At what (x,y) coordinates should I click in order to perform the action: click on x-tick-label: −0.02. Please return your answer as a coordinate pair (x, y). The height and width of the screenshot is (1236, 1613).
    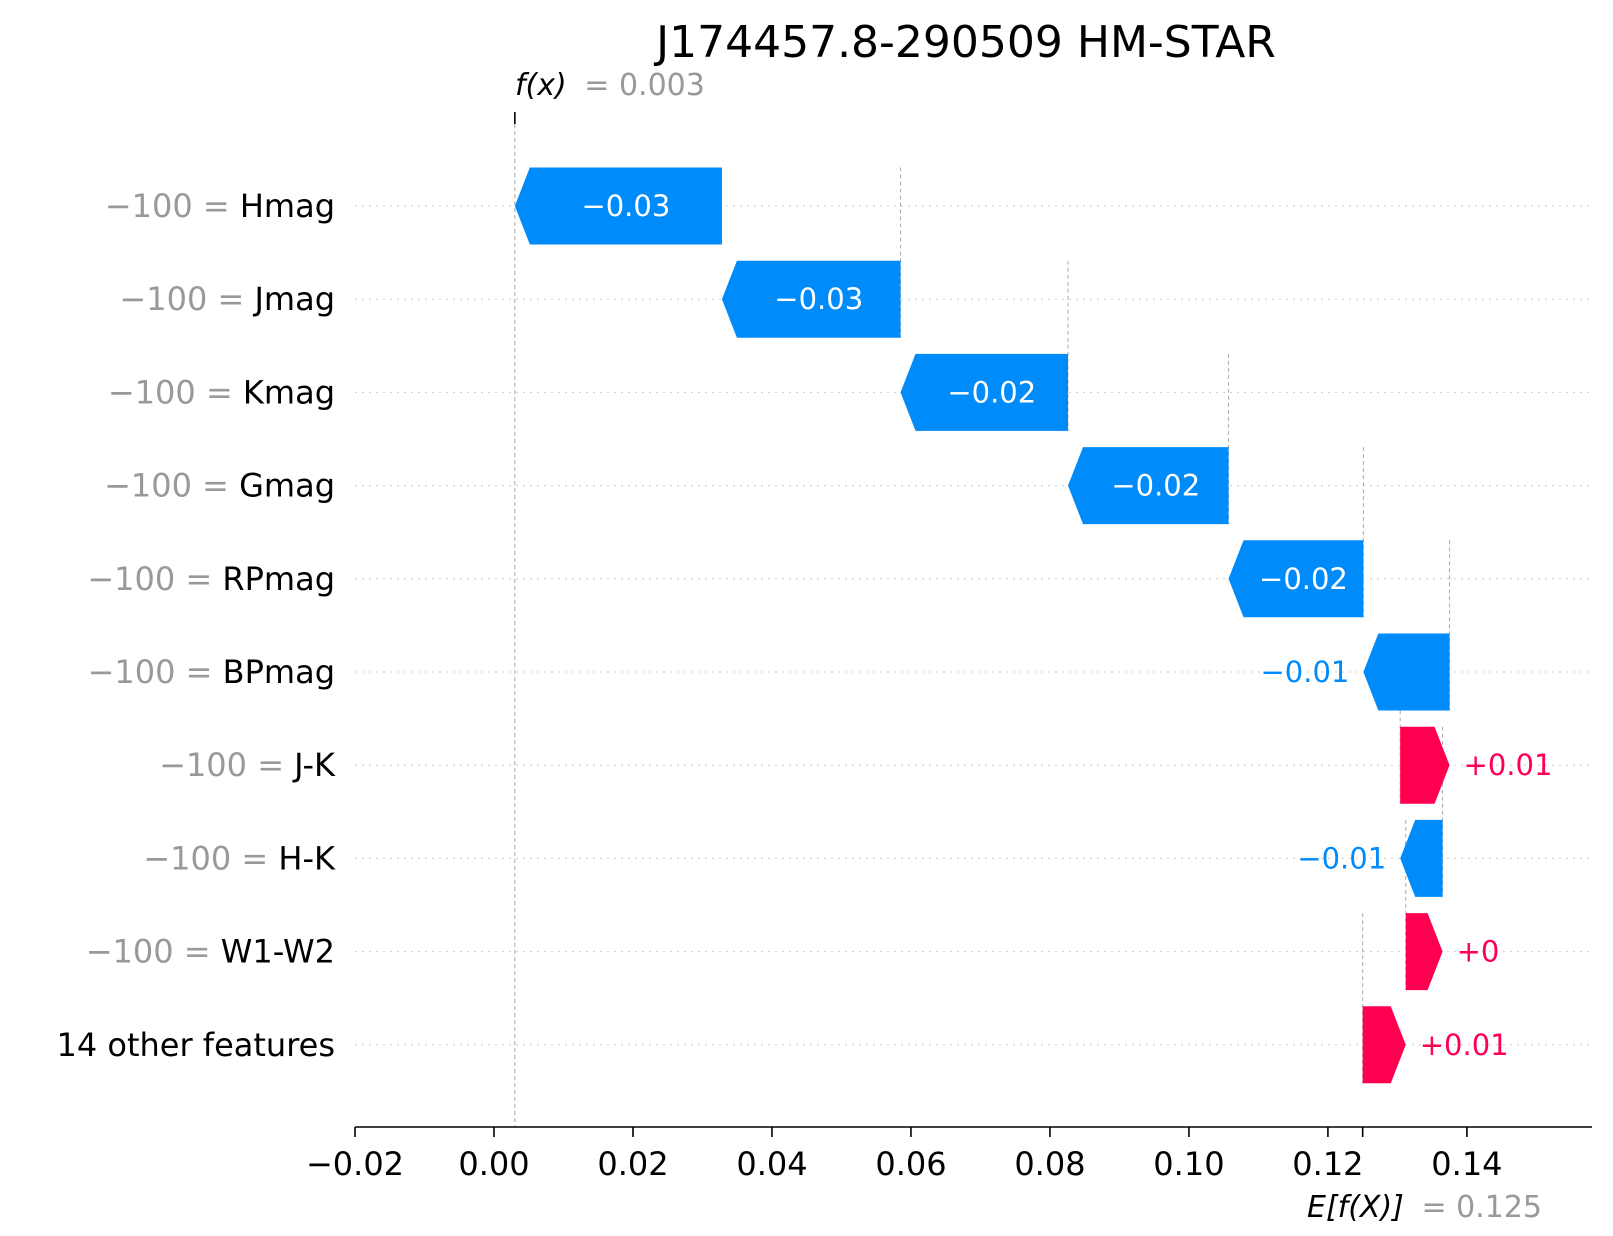
    Looking at the image, I should click on (355, 1164).